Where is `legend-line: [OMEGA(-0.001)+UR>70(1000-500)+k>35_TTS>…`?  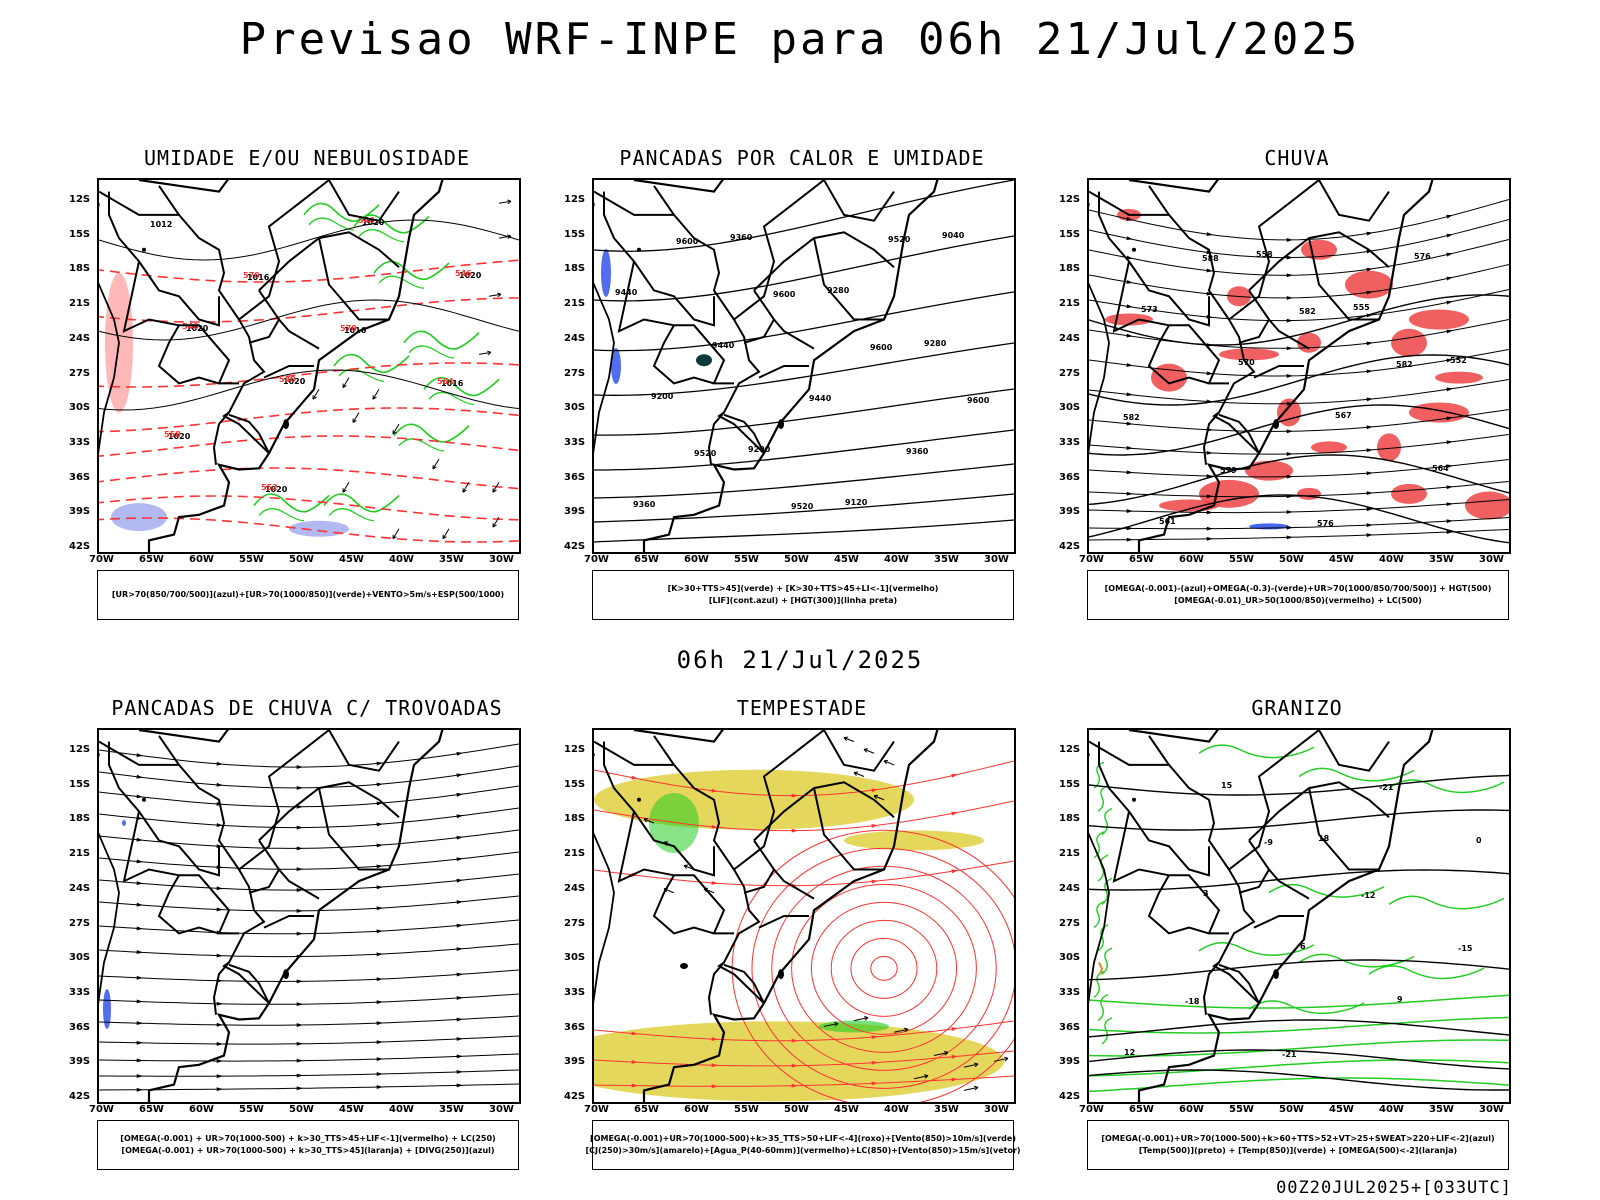
legend-line: [OMEGA(-0.001)+UR>70(1000-500)+k>35_TTS>… is located at coordinates (803, 1138).